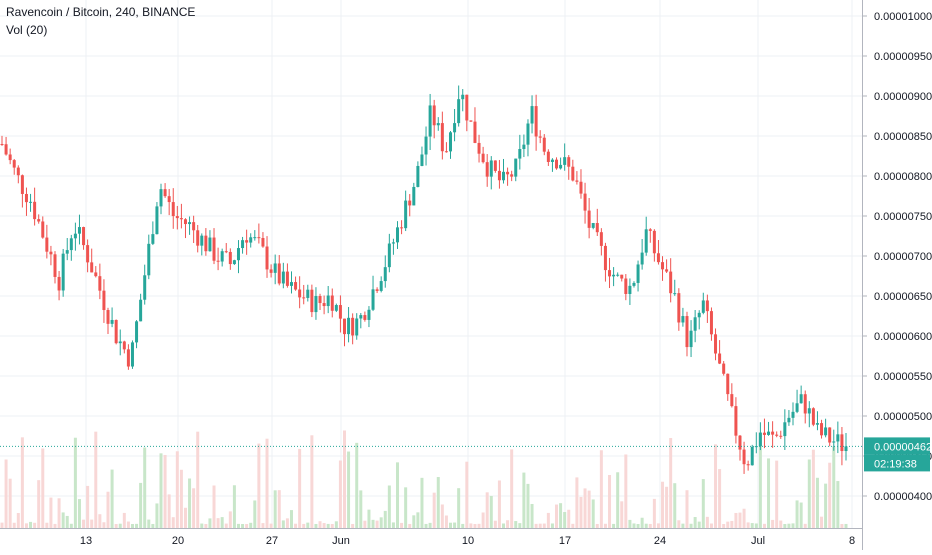 The height and width of the screenshot is (555, 932). What do you see at coordinates (903, 497) in the screenshot?
I see `price-axis-label: 0.00000400` at bounding box center [903, 497].